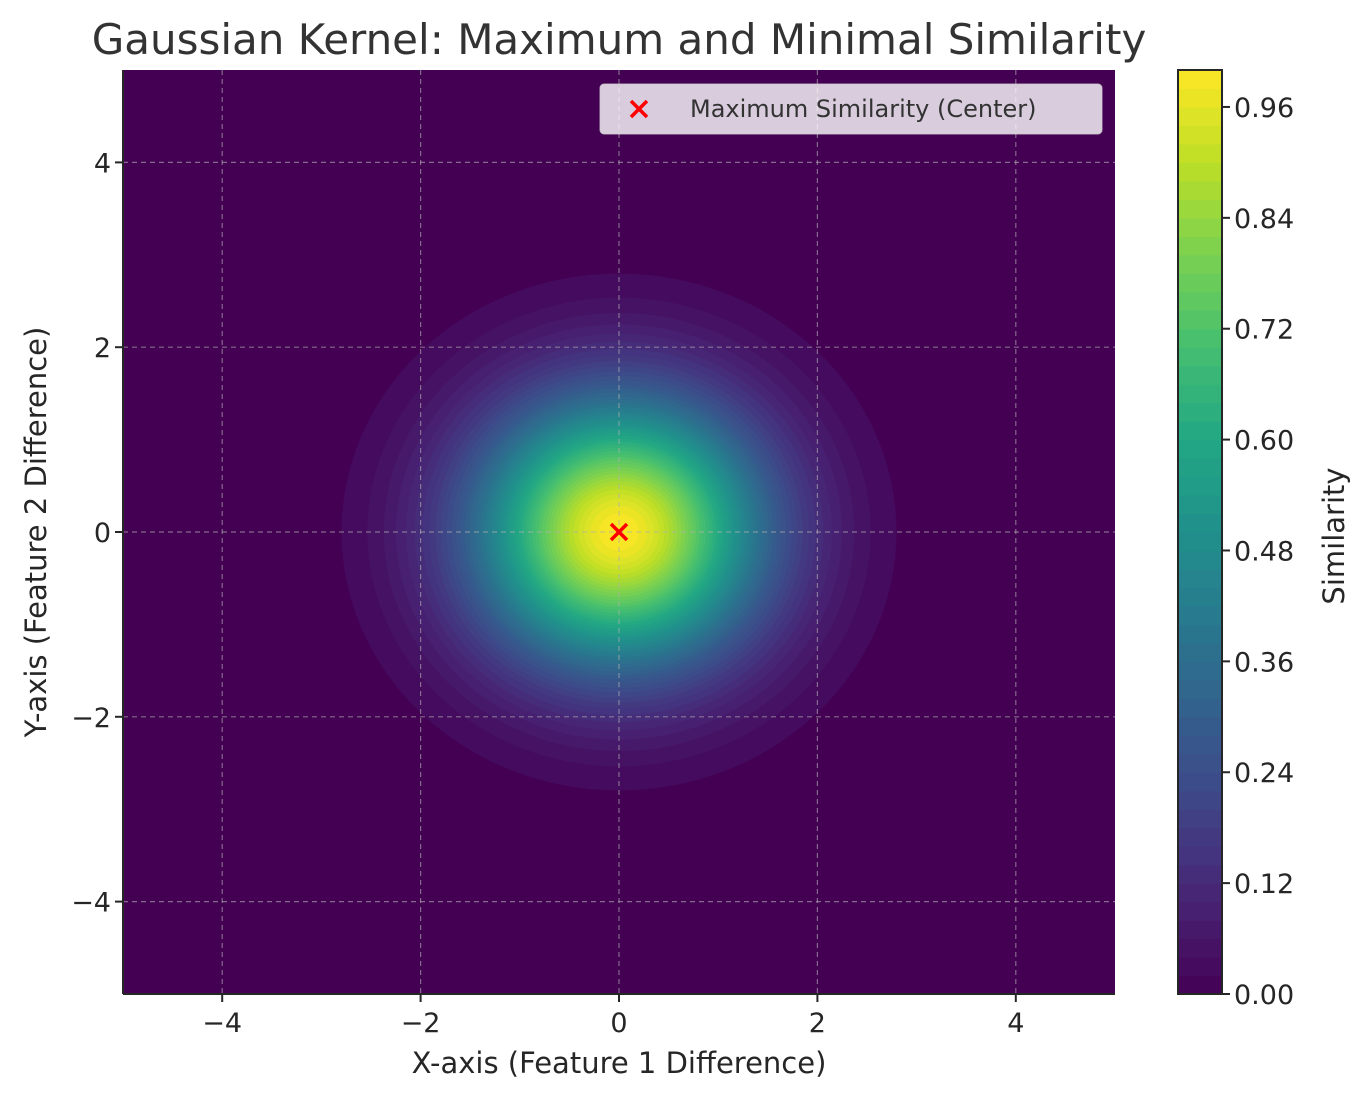  Describe the element at coordinates (222, 1023) in the screenshot. I see `x-tick-label: −4` at that location.